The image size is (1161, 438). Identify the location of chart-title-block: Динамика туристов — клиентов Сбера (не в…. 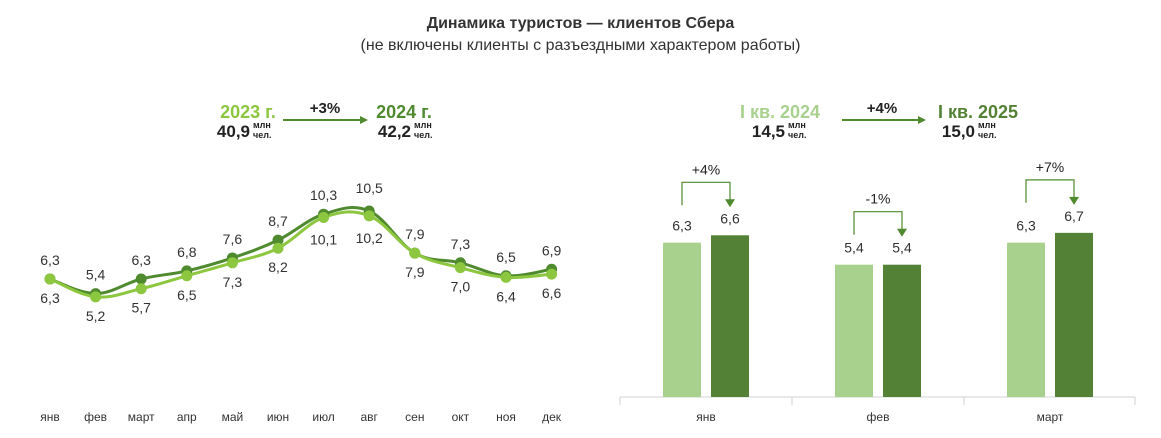
(580, 36).